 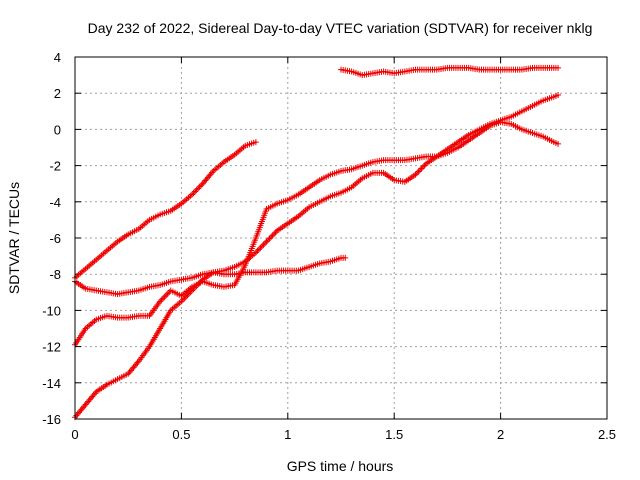 What do you see at coordinates (607, 434) in the screenshot?
I see `x-tick-label: 2.5` at bounding box center [607, 434].